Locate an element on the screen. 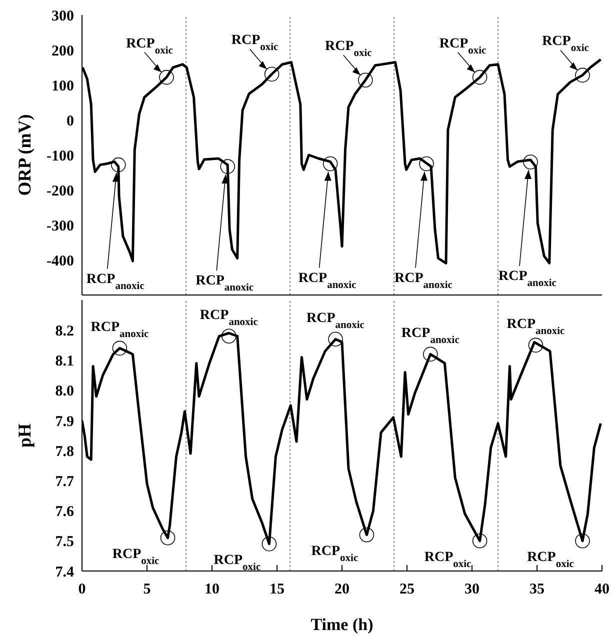 This screenshot has height=638, width=616. y-tick-label: 7.9 is located at coordinates (64, 422).